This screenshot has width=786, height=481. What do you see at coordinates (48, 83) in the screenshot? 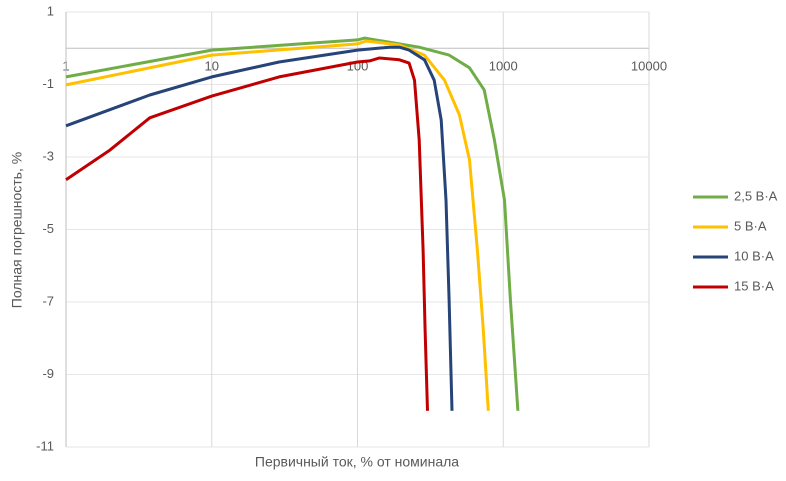
I see `y-tick-label: -1` at bounding box center [48, 83].